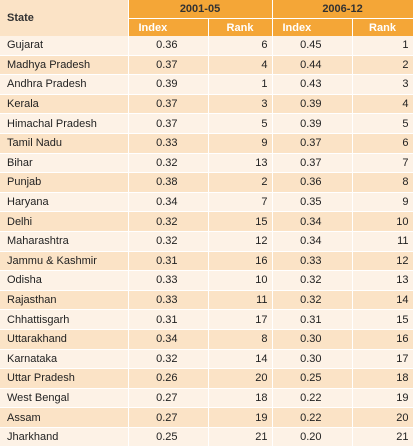 The height and width of the screenshot is (447, 413). I want to click on index-header-2001-05: Index, so click(168, 27).